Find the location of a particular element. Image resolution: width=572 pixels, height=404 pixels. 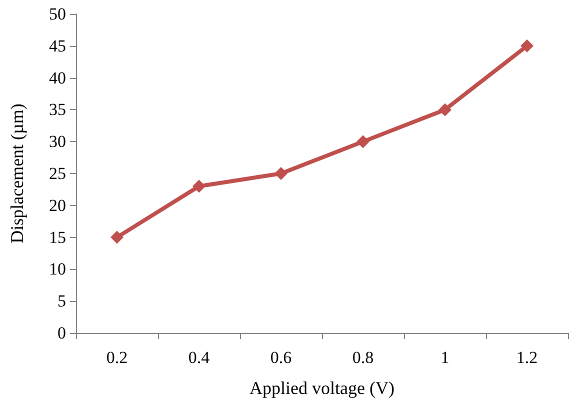

x-tick-label: 0.6 is located at coordinates (281, 357).